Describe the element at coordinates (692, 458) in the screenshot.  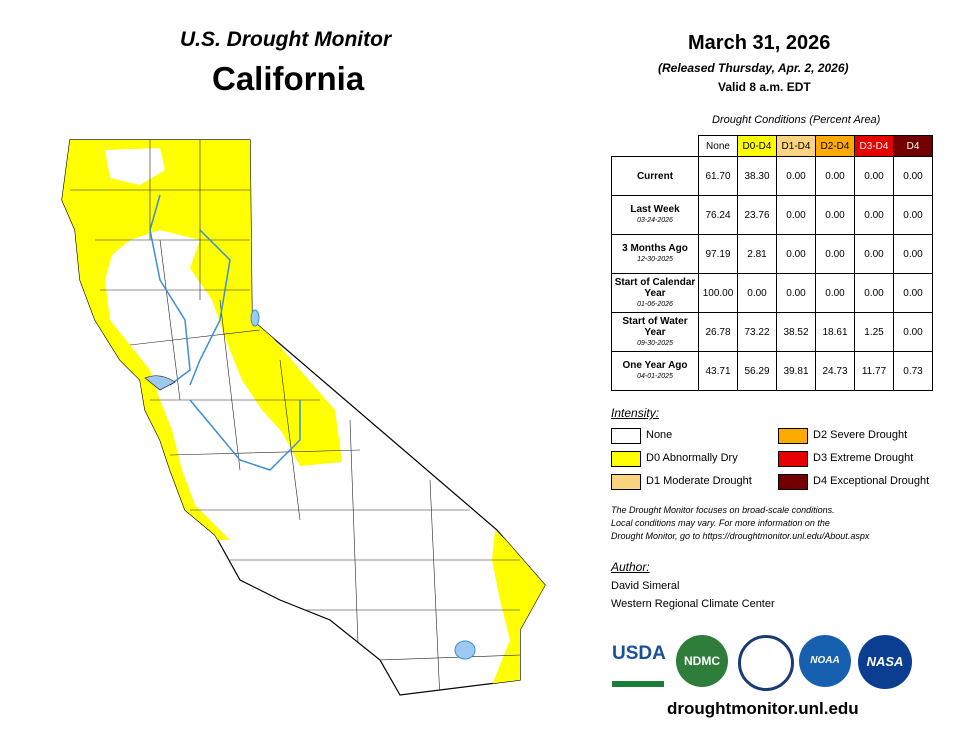
I see `legend-label: D0 Abnormally Dry` at that location.